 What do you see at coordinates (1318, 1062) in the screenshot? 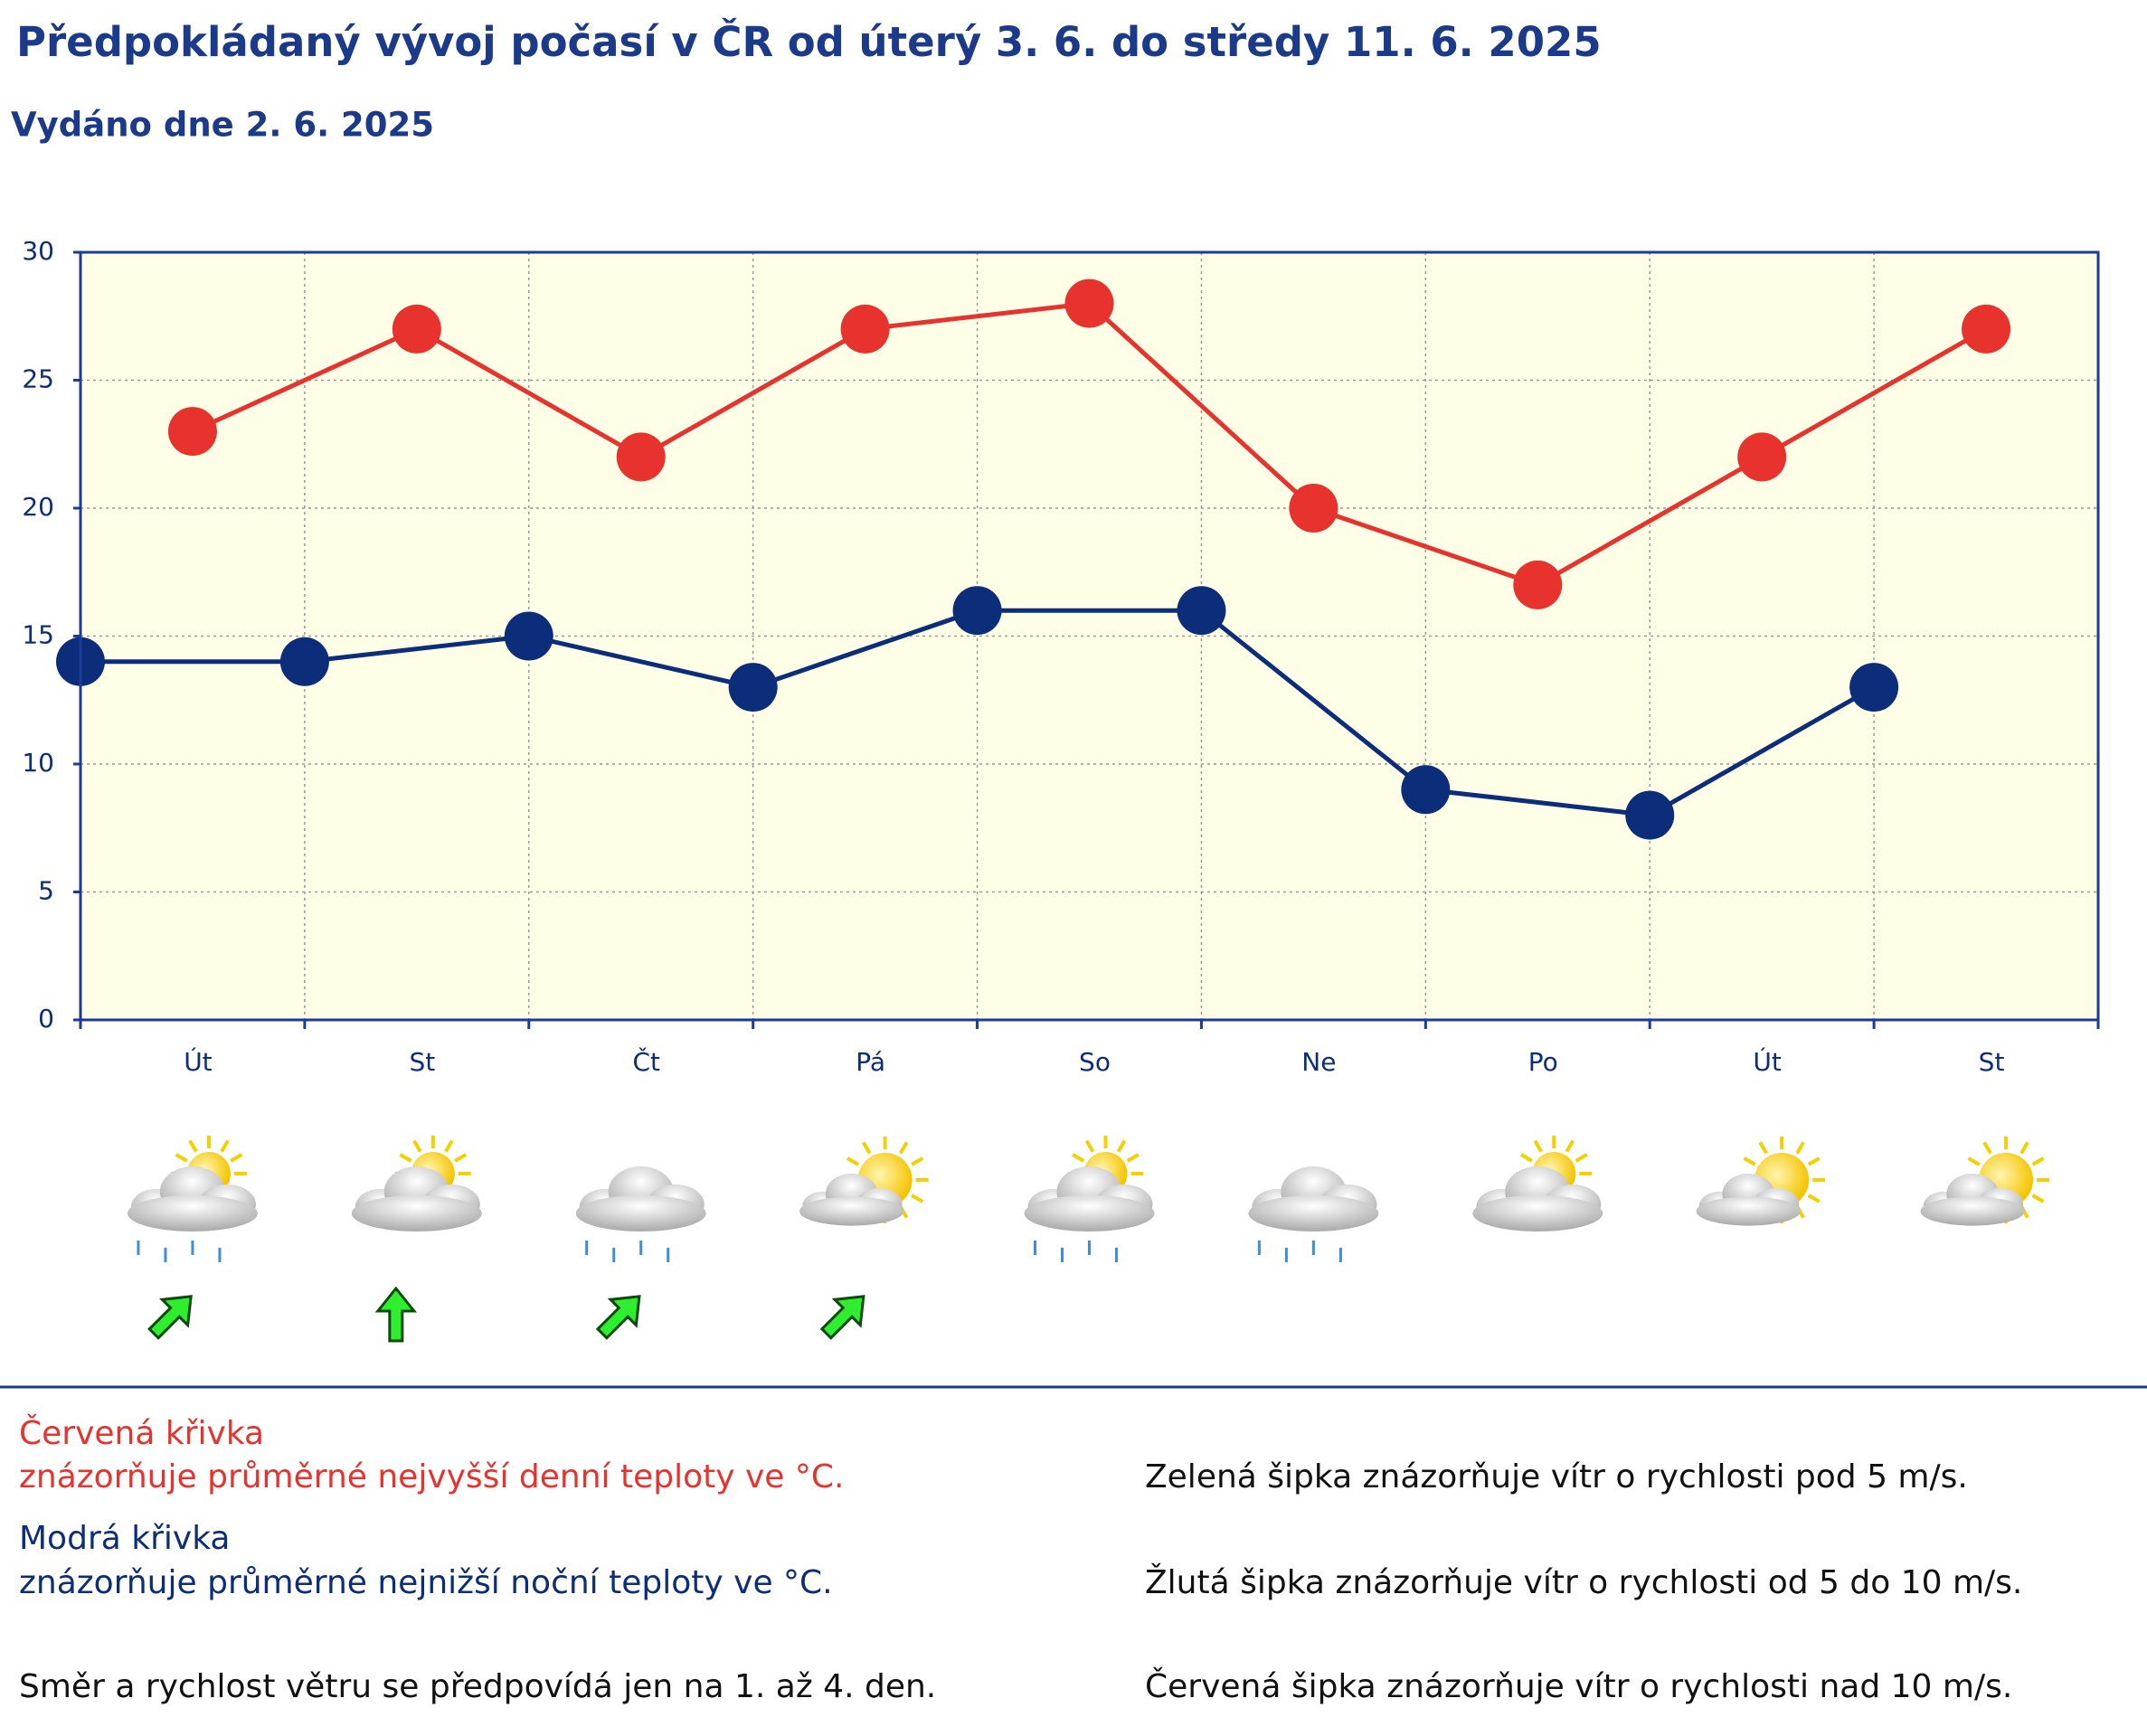
I see `x-tick-label: Ne` at bounding box center [1318, 1062].